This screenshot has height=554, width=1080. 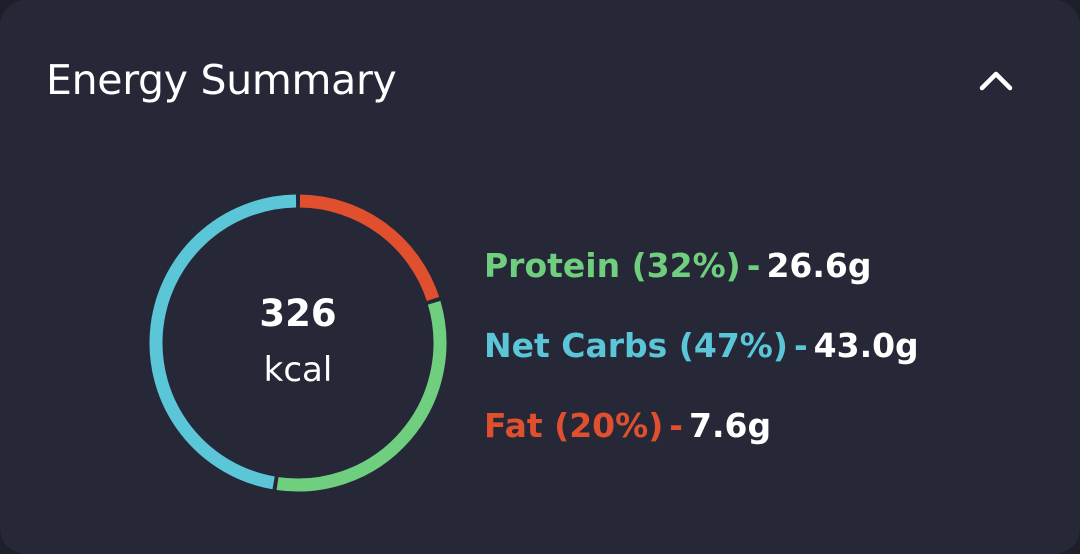 What do you see at coordinates (543, 82) in the screenshot?
I see `card-header: Energy Summary` at bounding box center [543, 82].